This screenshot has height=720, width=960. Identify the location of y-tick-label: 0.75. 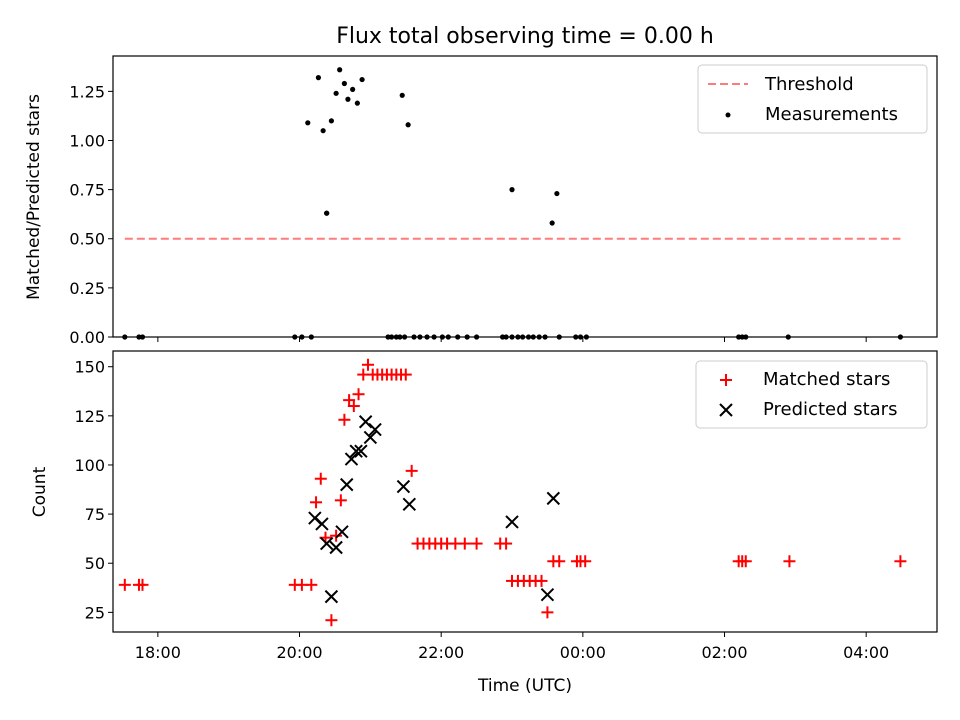
(87, 190).